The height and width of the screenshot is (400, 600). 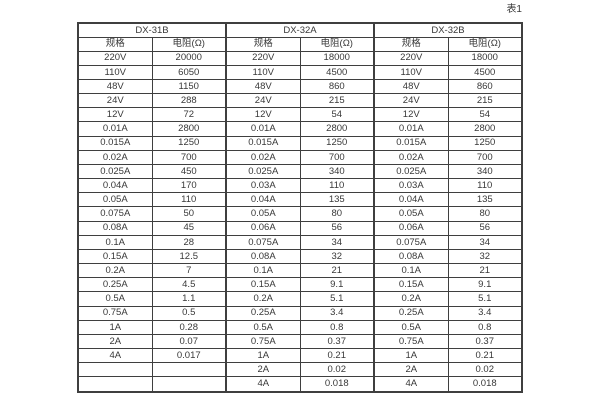 I want to click on resistance-cell: 7, so click(x=189, y=271).